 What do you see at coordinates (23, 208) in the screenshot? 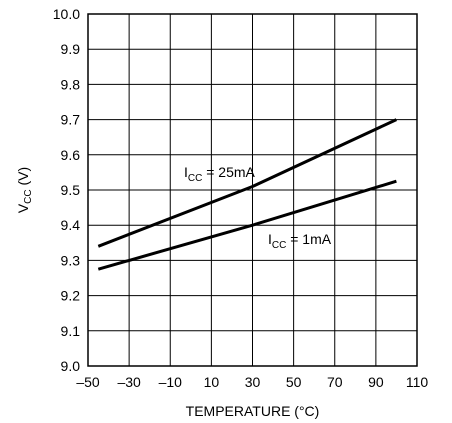
I see `y-axis-title-main: V` at bounding box center [23, 208].